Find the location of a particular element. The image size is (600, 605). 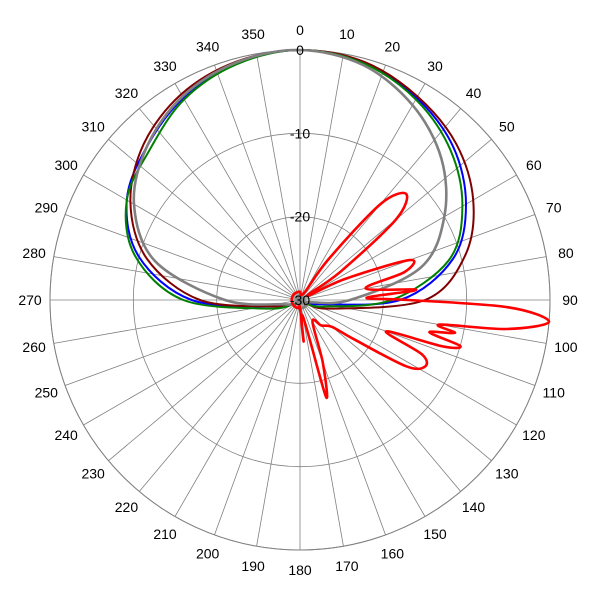

angle-tick-label: 270 is located at coordinates (30, 300).